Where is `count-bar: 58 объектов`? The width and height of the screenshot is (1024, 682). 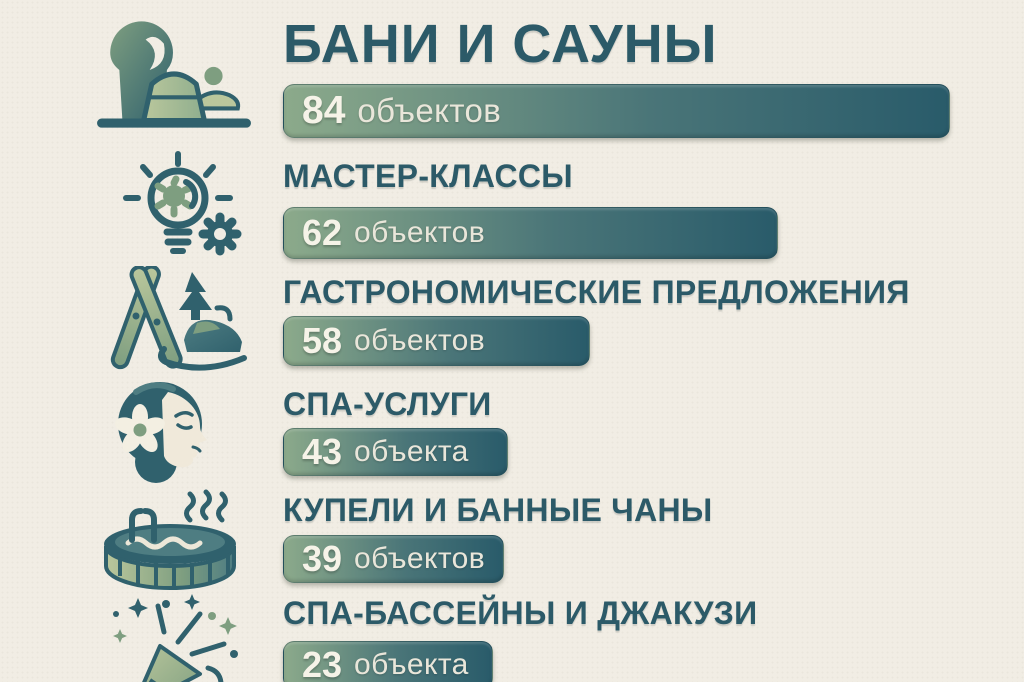 count-bar: 58 объектов is located at coordinates (436, 341).